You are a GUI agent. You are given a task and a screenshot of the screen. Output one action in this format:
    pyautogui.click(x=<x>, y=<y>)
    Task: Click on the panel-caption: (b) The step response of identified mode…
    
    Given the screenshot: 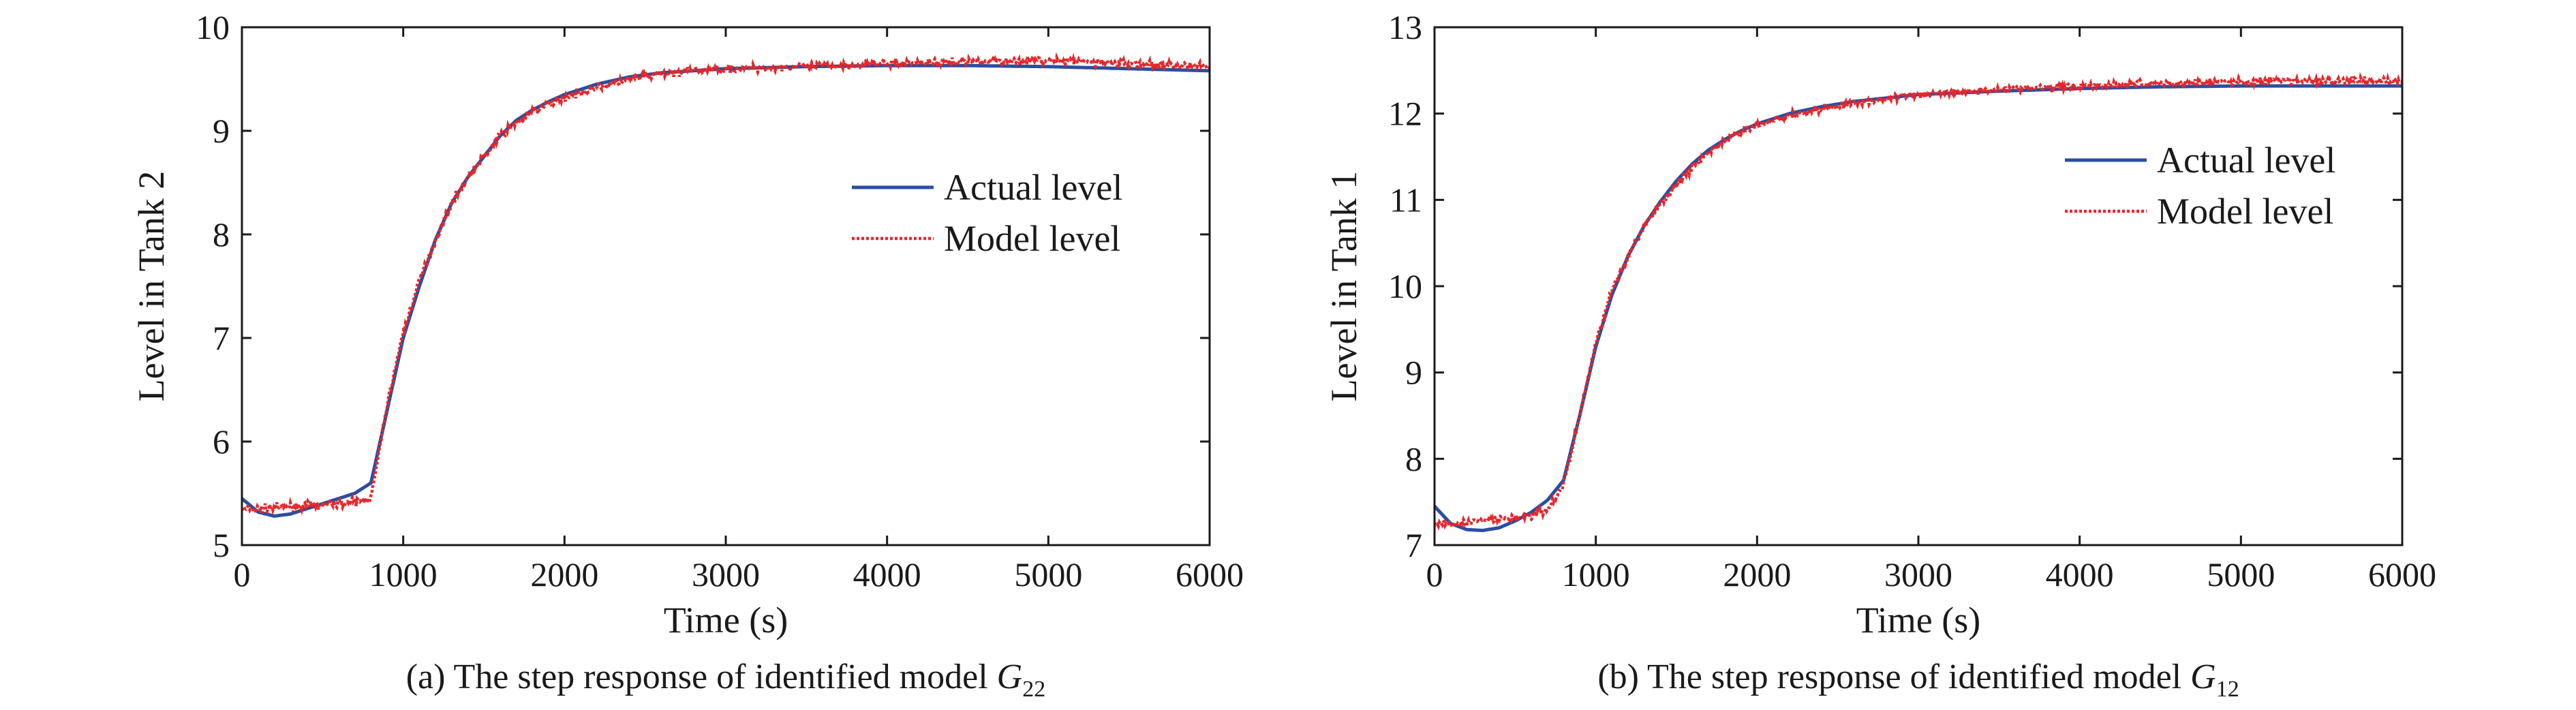 What is the action you would take?
    pyautogui.click(x=1918, y=680)
    